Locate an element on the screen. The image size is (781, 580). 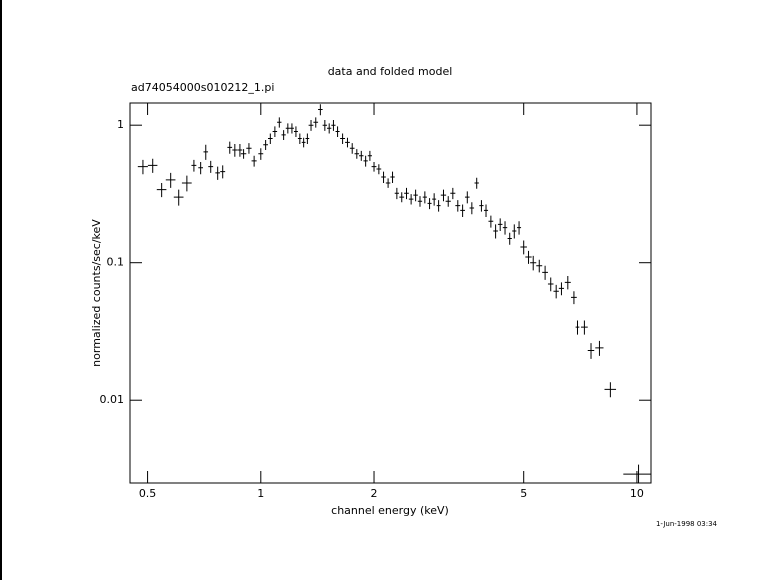
x-tick-label: 10 is located at coordinates (637, 493).